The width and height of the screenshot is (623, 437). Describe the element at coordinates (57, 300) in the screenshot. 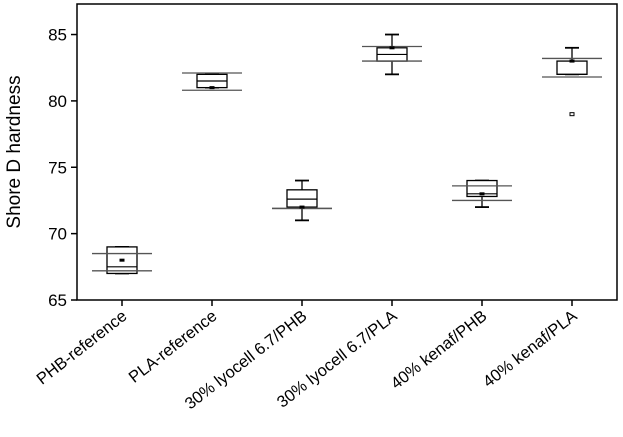

I see `y-tick-label: 65` at that location.